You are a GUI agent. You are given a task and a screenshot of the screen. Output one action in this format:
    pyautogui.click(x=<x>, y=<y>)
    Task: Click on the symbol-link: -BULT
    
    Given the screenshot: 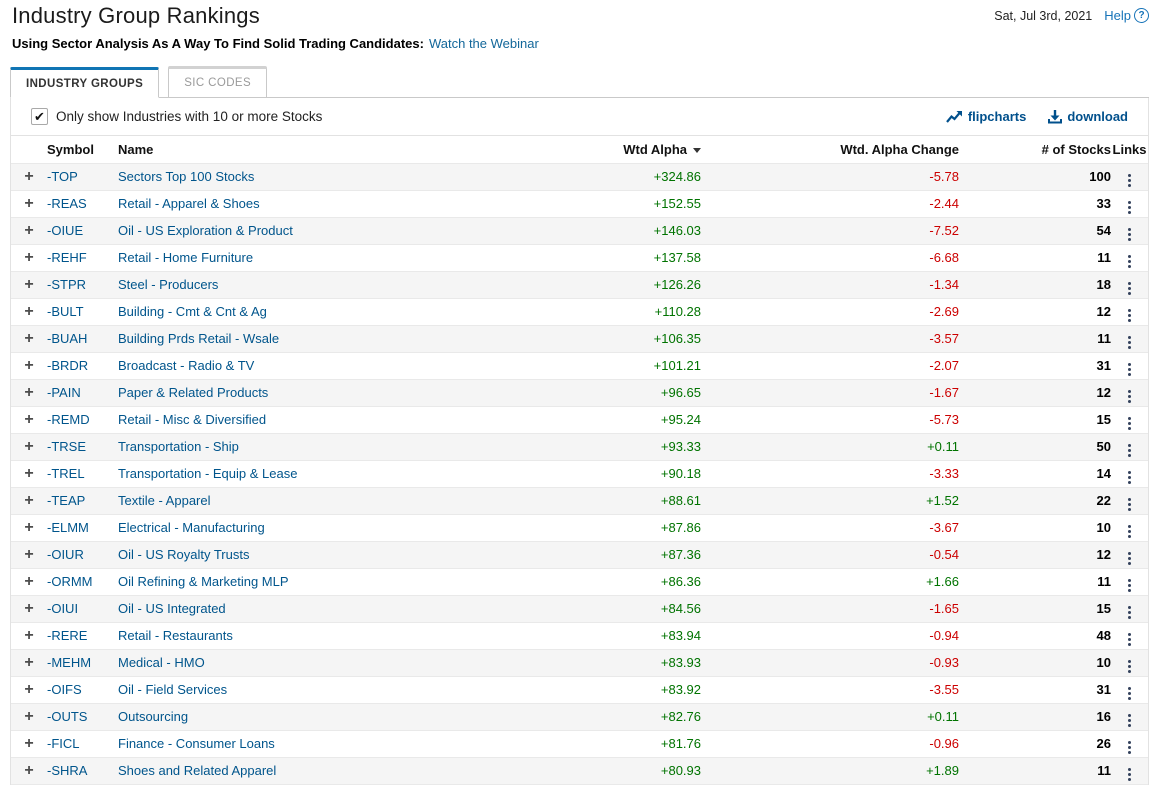 What is the action you would take?
    pyautogui.click(x=65, y=311)
    